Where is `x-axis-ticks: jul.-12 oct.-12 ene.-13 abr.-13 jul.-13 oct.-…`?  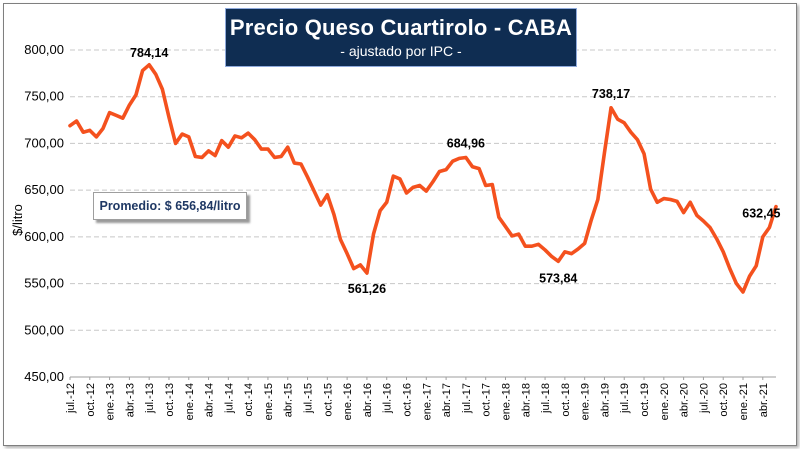 x-axis-ticks: jul.-12 oct.-12 ene.-13 abr.-13 jul.-13 oct.-… is located at coordinates (417, 398).